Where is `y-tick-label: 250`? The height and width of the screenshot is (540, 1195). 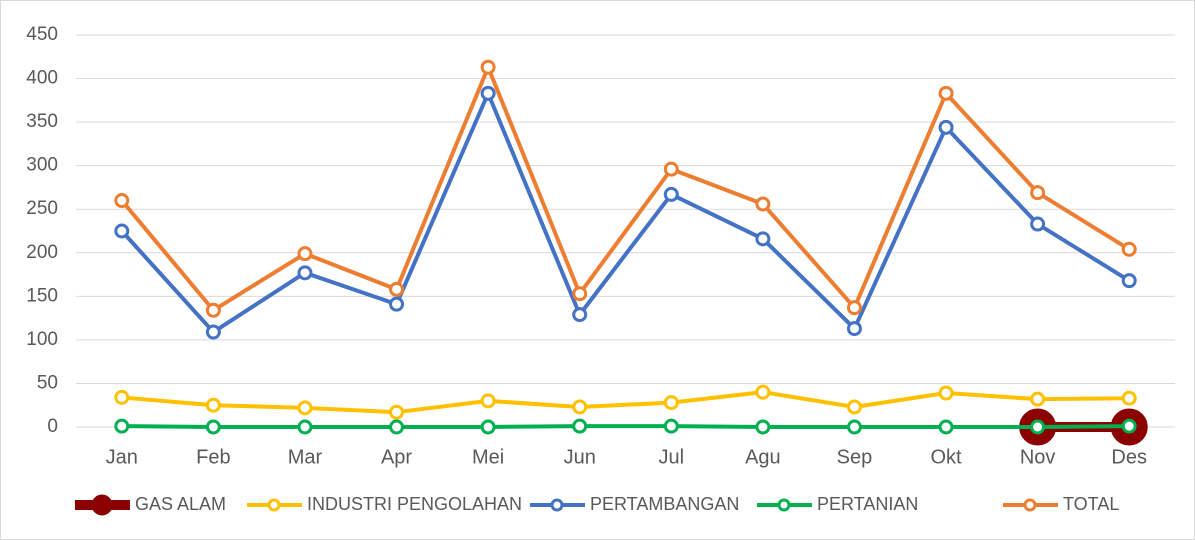 y-tick-label: 250 is located at coordinates (42, 208).